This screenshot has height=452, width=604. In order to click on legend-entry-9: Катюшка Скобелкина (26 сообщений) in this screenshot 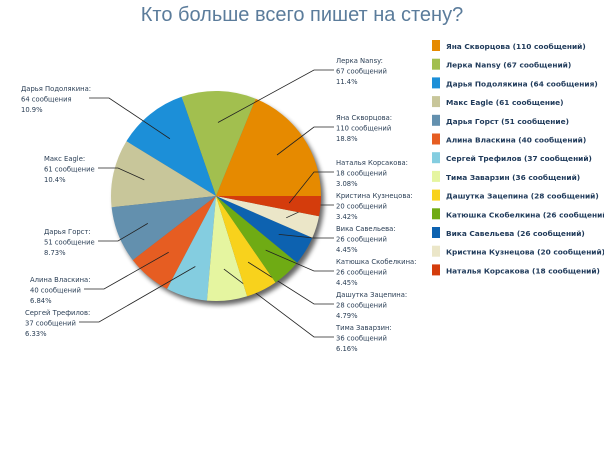, I will do `click(525, 214)`.